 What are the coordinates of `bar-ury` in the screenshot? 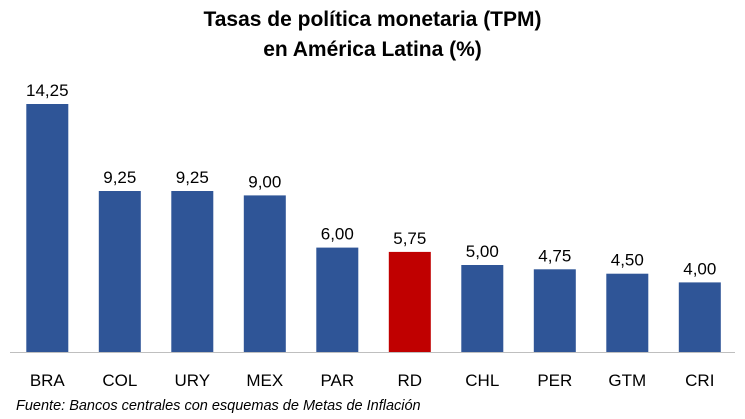 It's located at (192, 271).